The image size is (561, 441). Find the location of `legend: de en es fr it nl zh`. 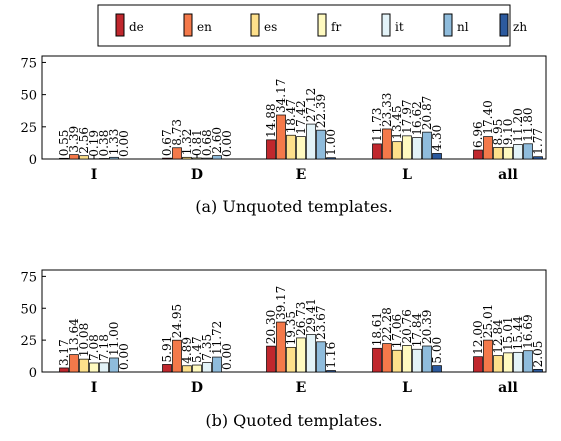

legend: de en es fr it nl zh is located at coordinates (312, 25).